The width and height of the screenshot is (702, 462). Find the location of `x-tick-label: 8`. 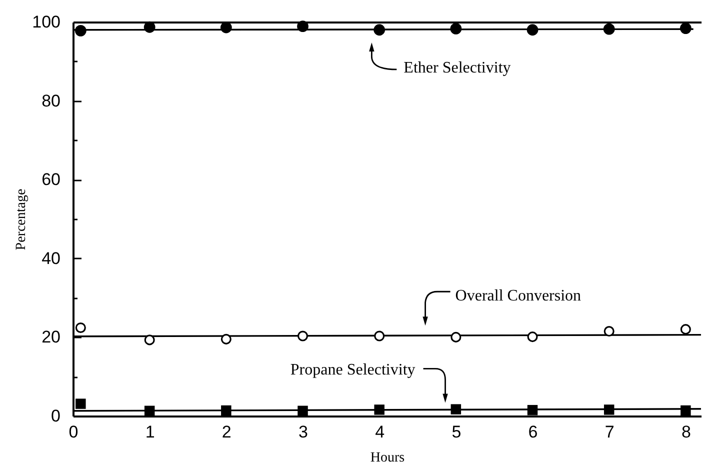

x-tick-label: 8 is located at coordinates (686, 432).